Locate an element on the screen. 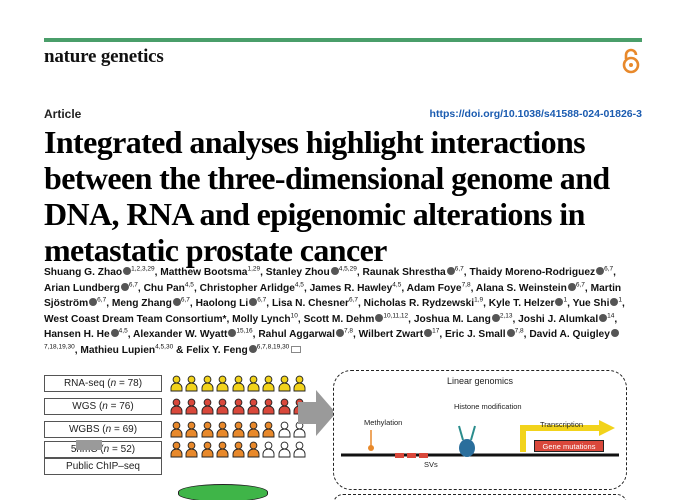  author-name: Chu Pan is located at coordinates (164, 288).